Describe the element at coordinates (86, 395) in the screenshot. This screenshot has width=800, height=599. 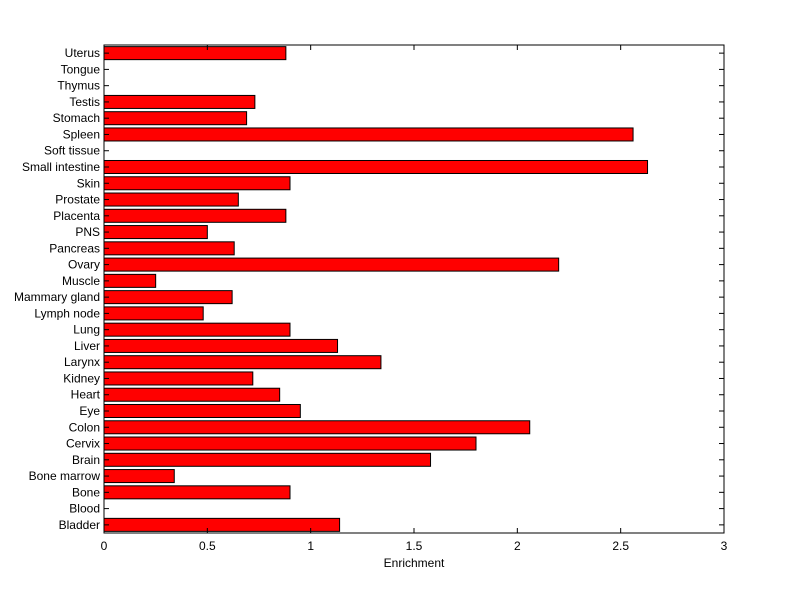
I see `y-tick-label: Heart` at that location.